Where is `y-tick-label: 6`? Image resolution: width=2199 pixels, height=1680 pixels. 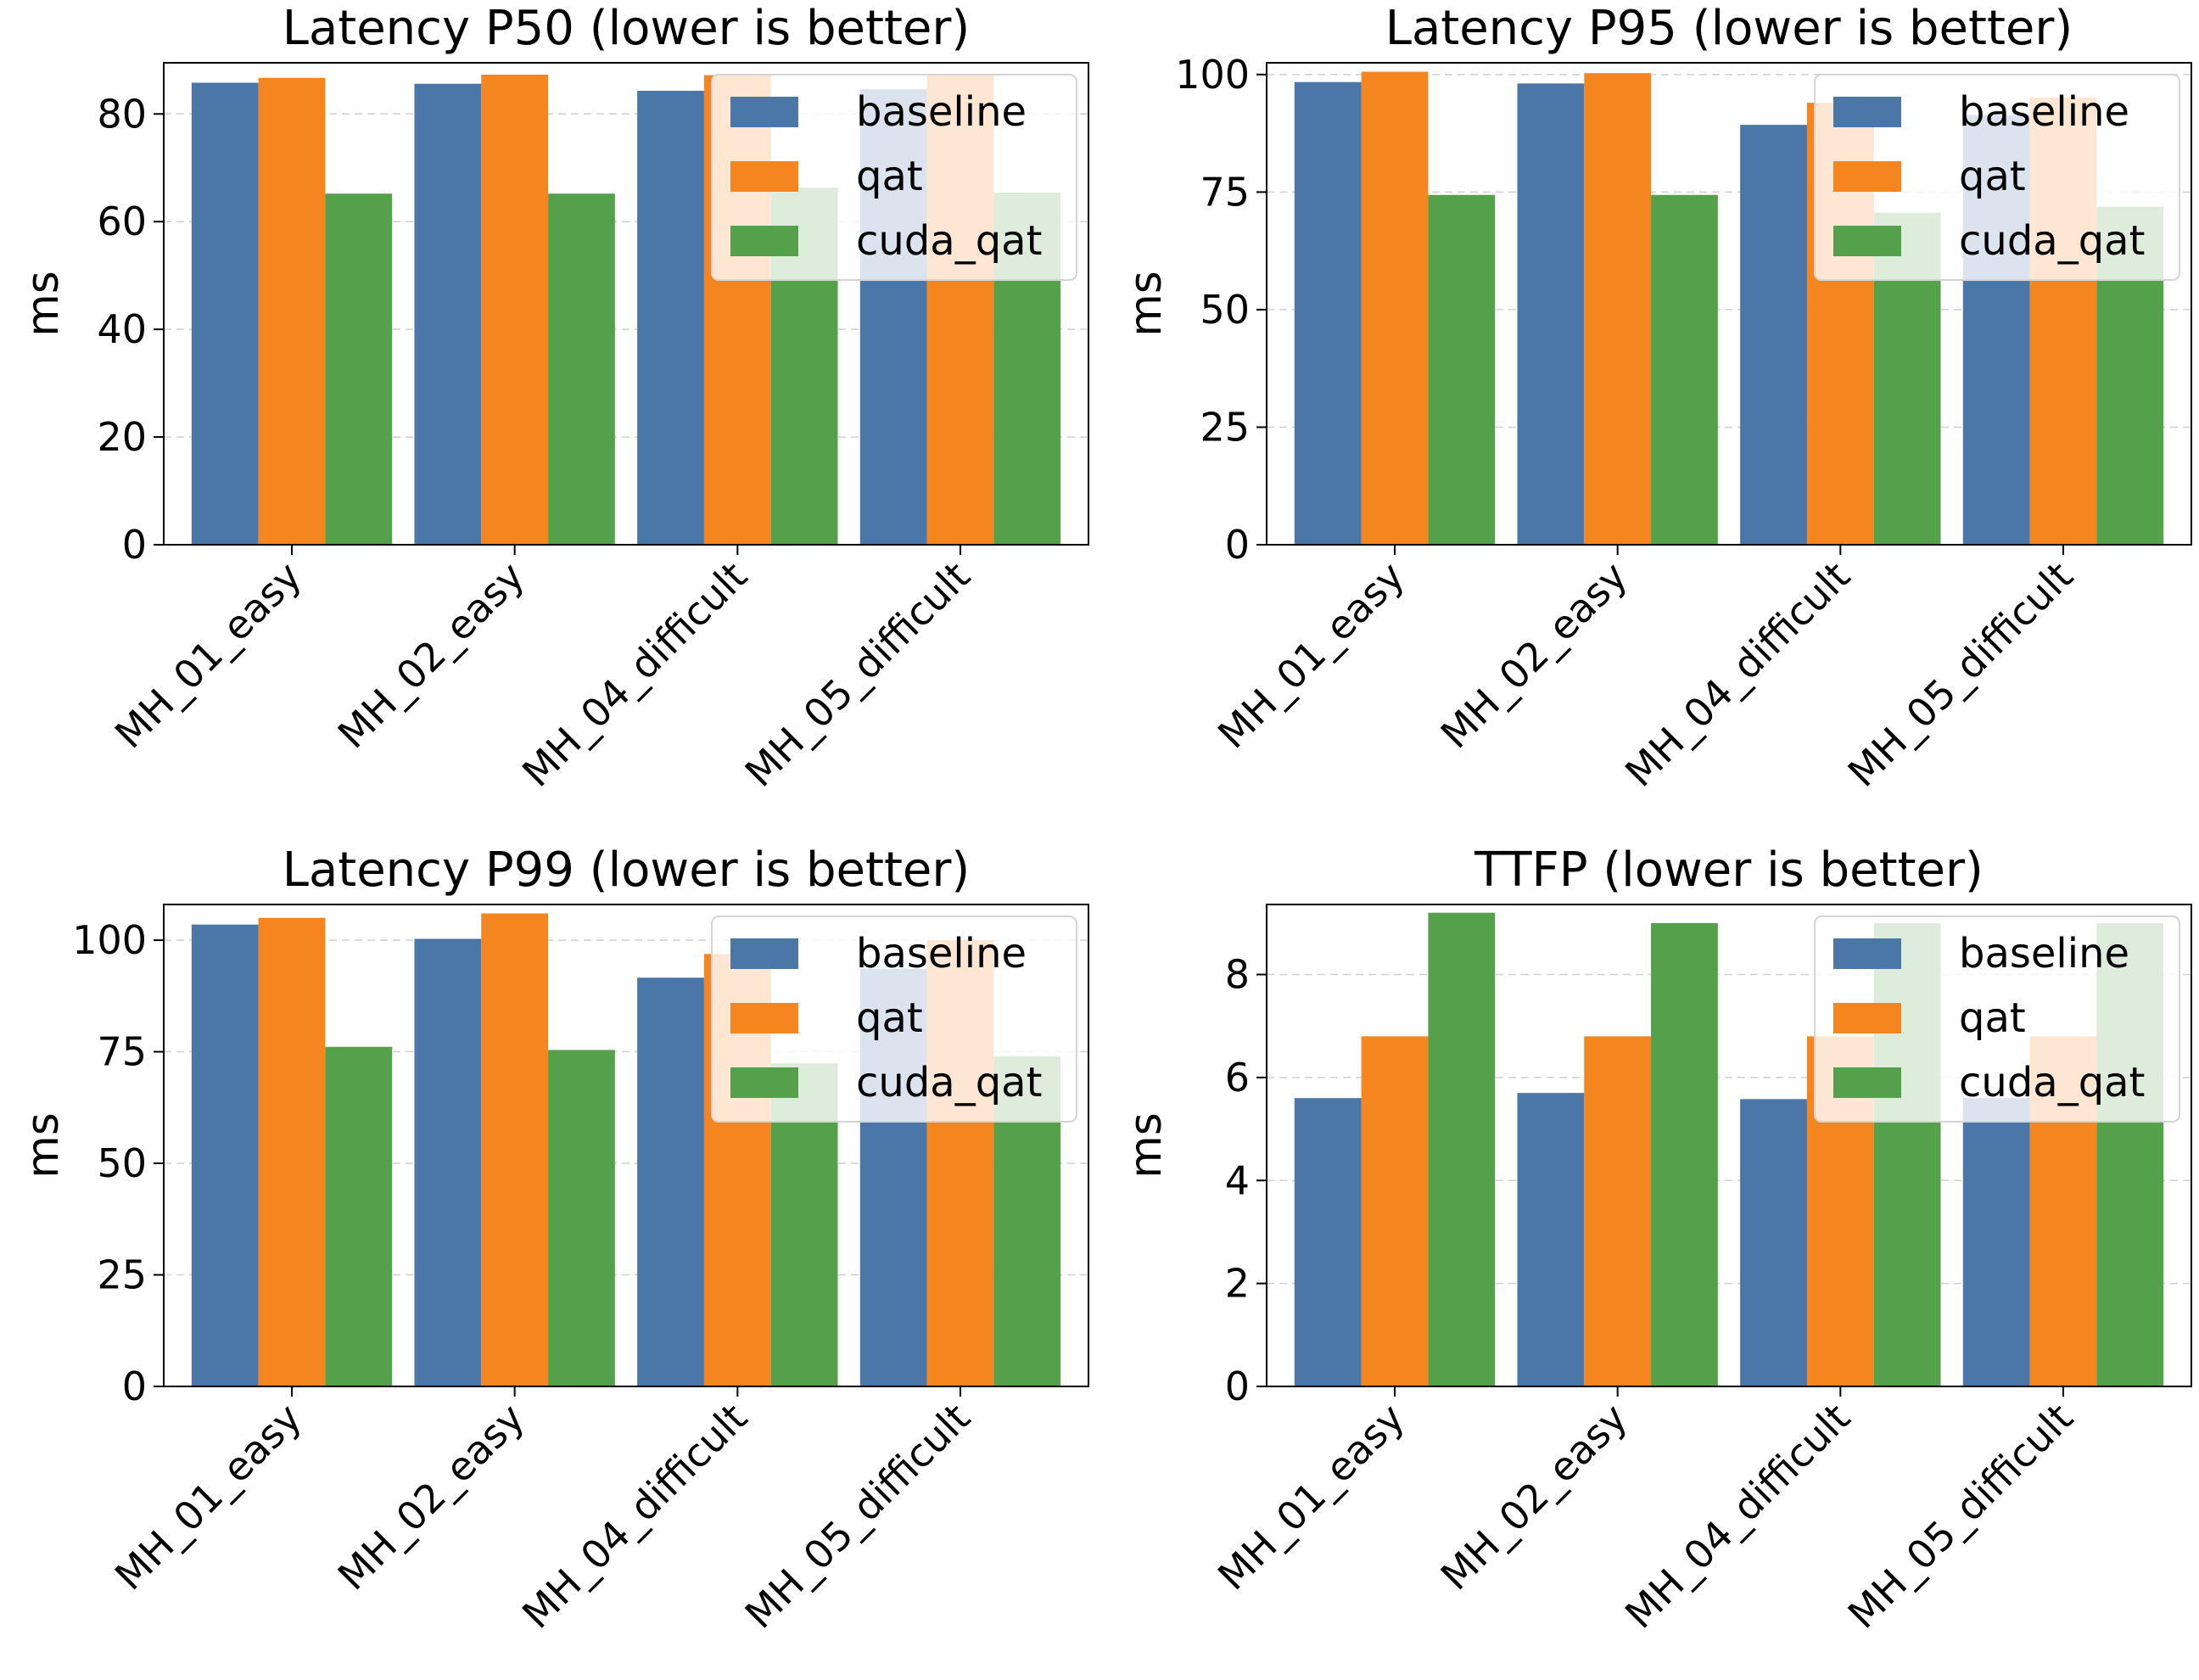
y-tick-label: 6 is located at coordinates (1237, 1077).